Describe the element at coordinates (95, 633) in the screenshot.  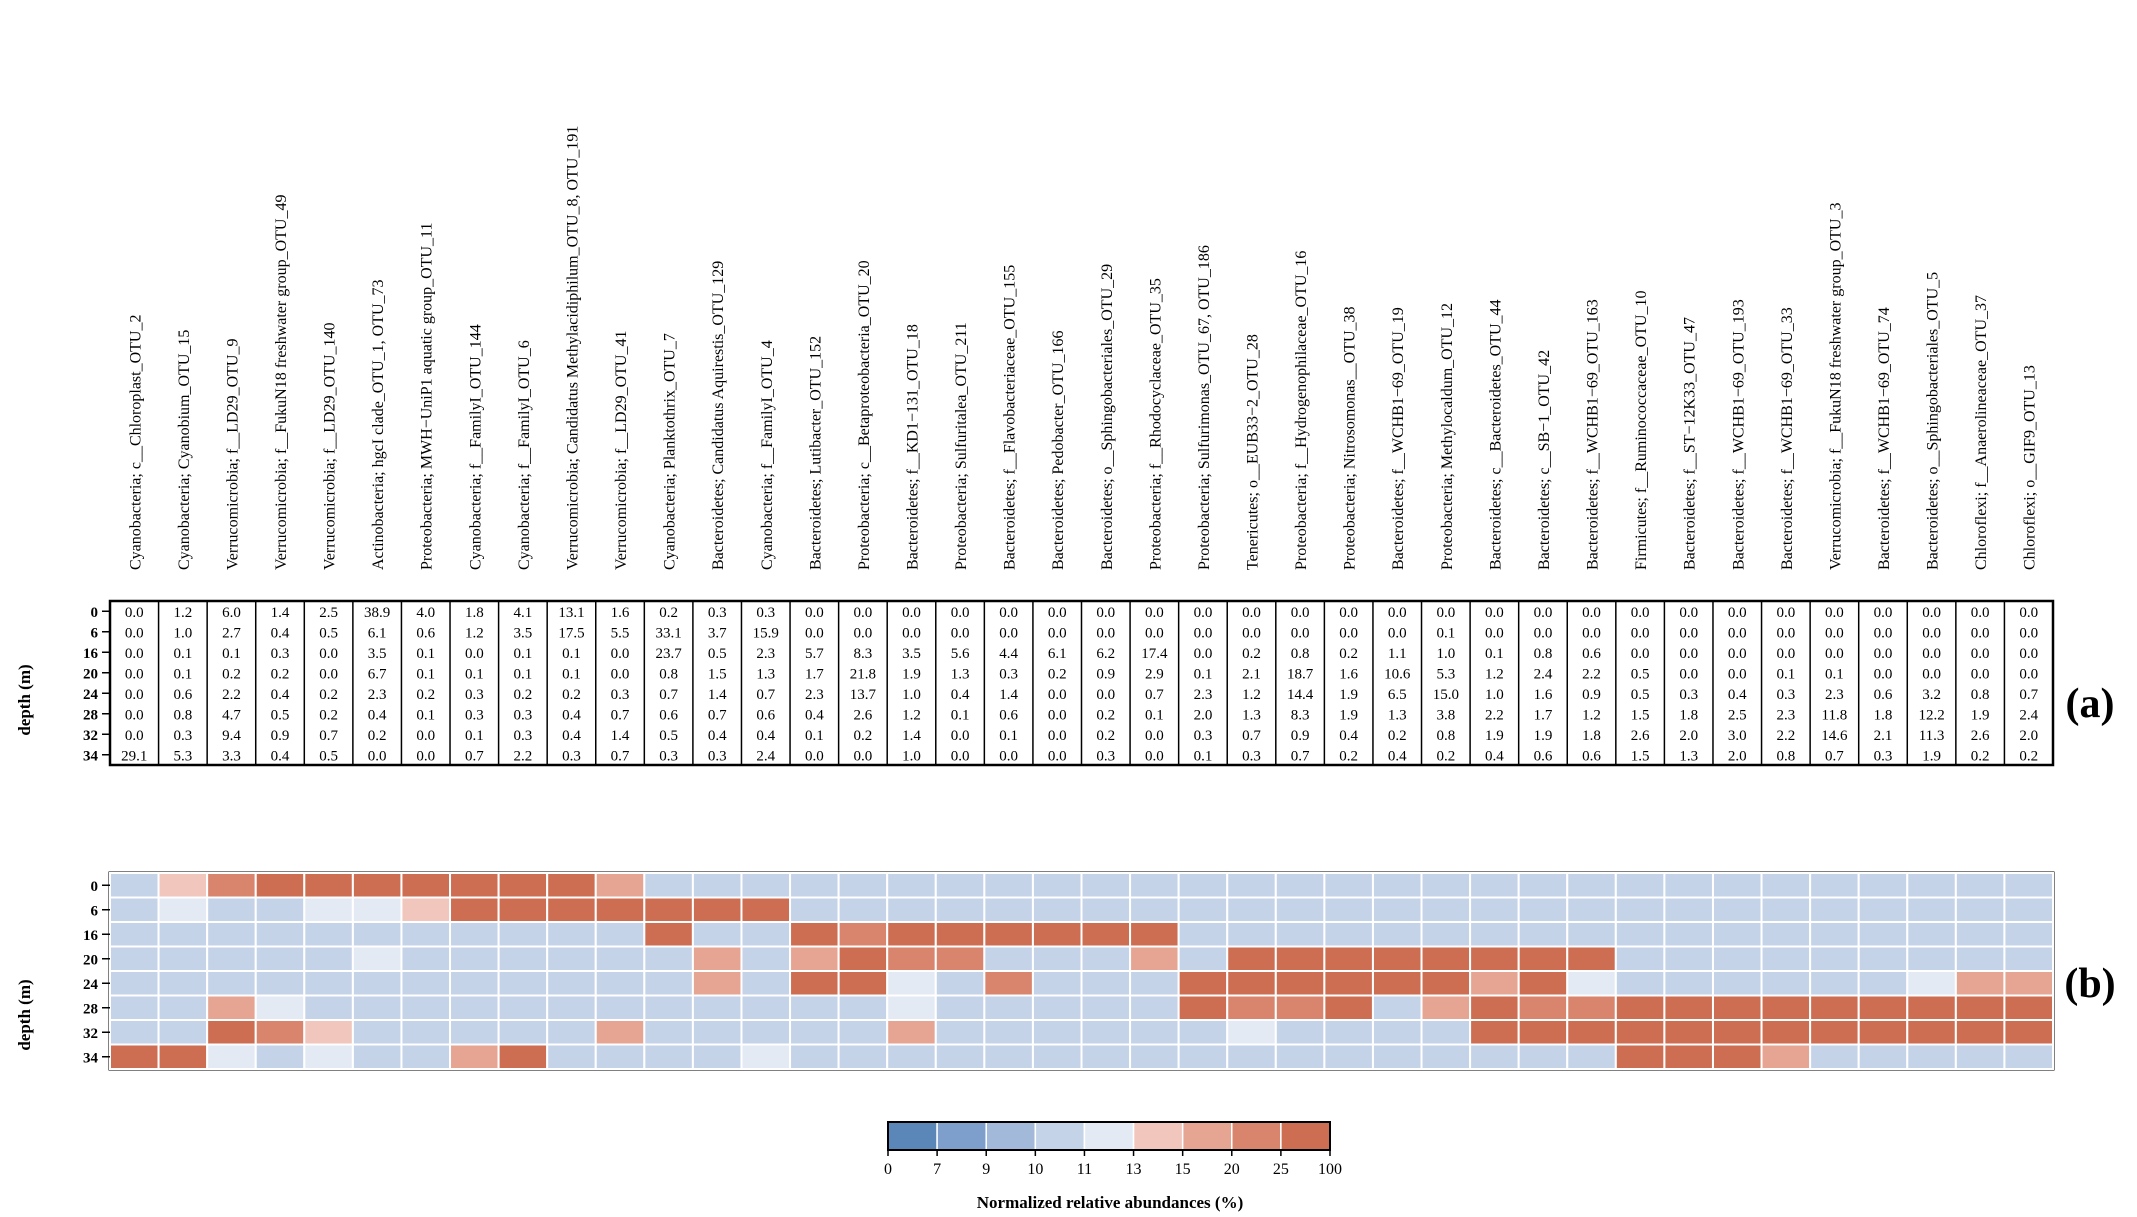
I see `table-row-label: 6` at that location.